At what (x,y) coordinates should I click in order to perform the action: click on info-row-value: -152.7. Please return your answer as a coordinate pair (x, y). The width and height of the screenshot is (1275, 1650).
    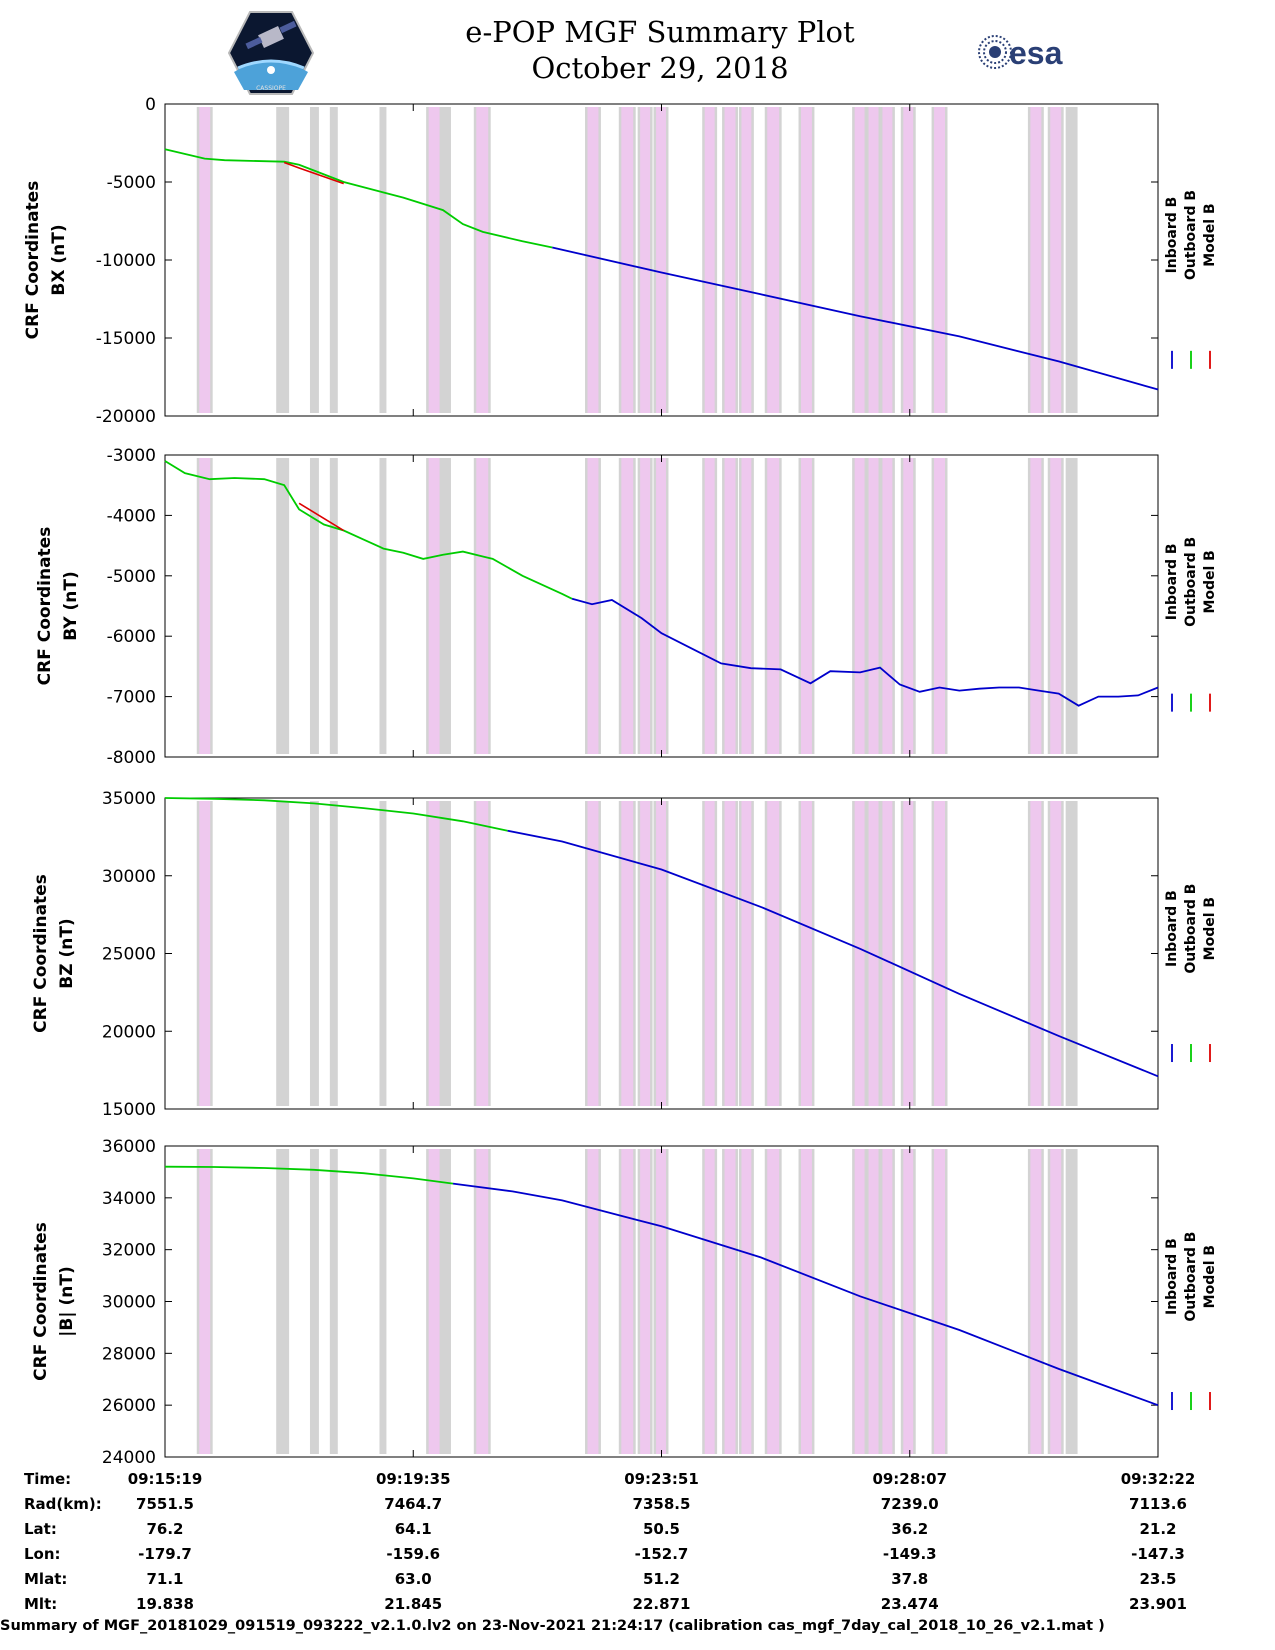
    Looking at the image, I should click on (661, 1554).